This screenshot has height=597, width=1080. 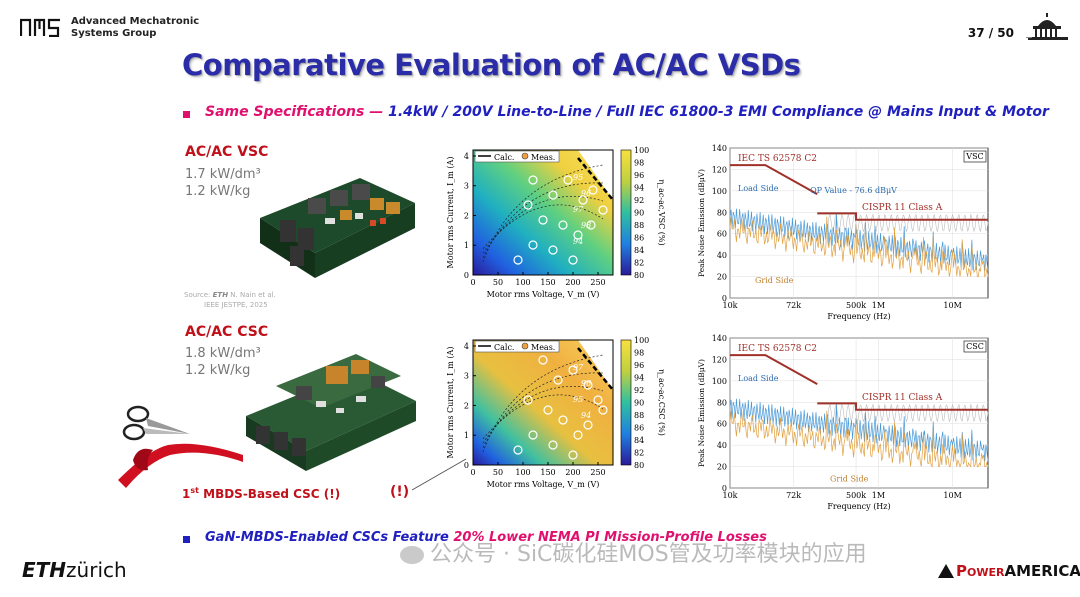 What do you see at coordinates (491, 65) in the screenshot?
I see `slide-title: Comparative Evaluation of AC/AC VSDs` at bounding box center [491, 65].